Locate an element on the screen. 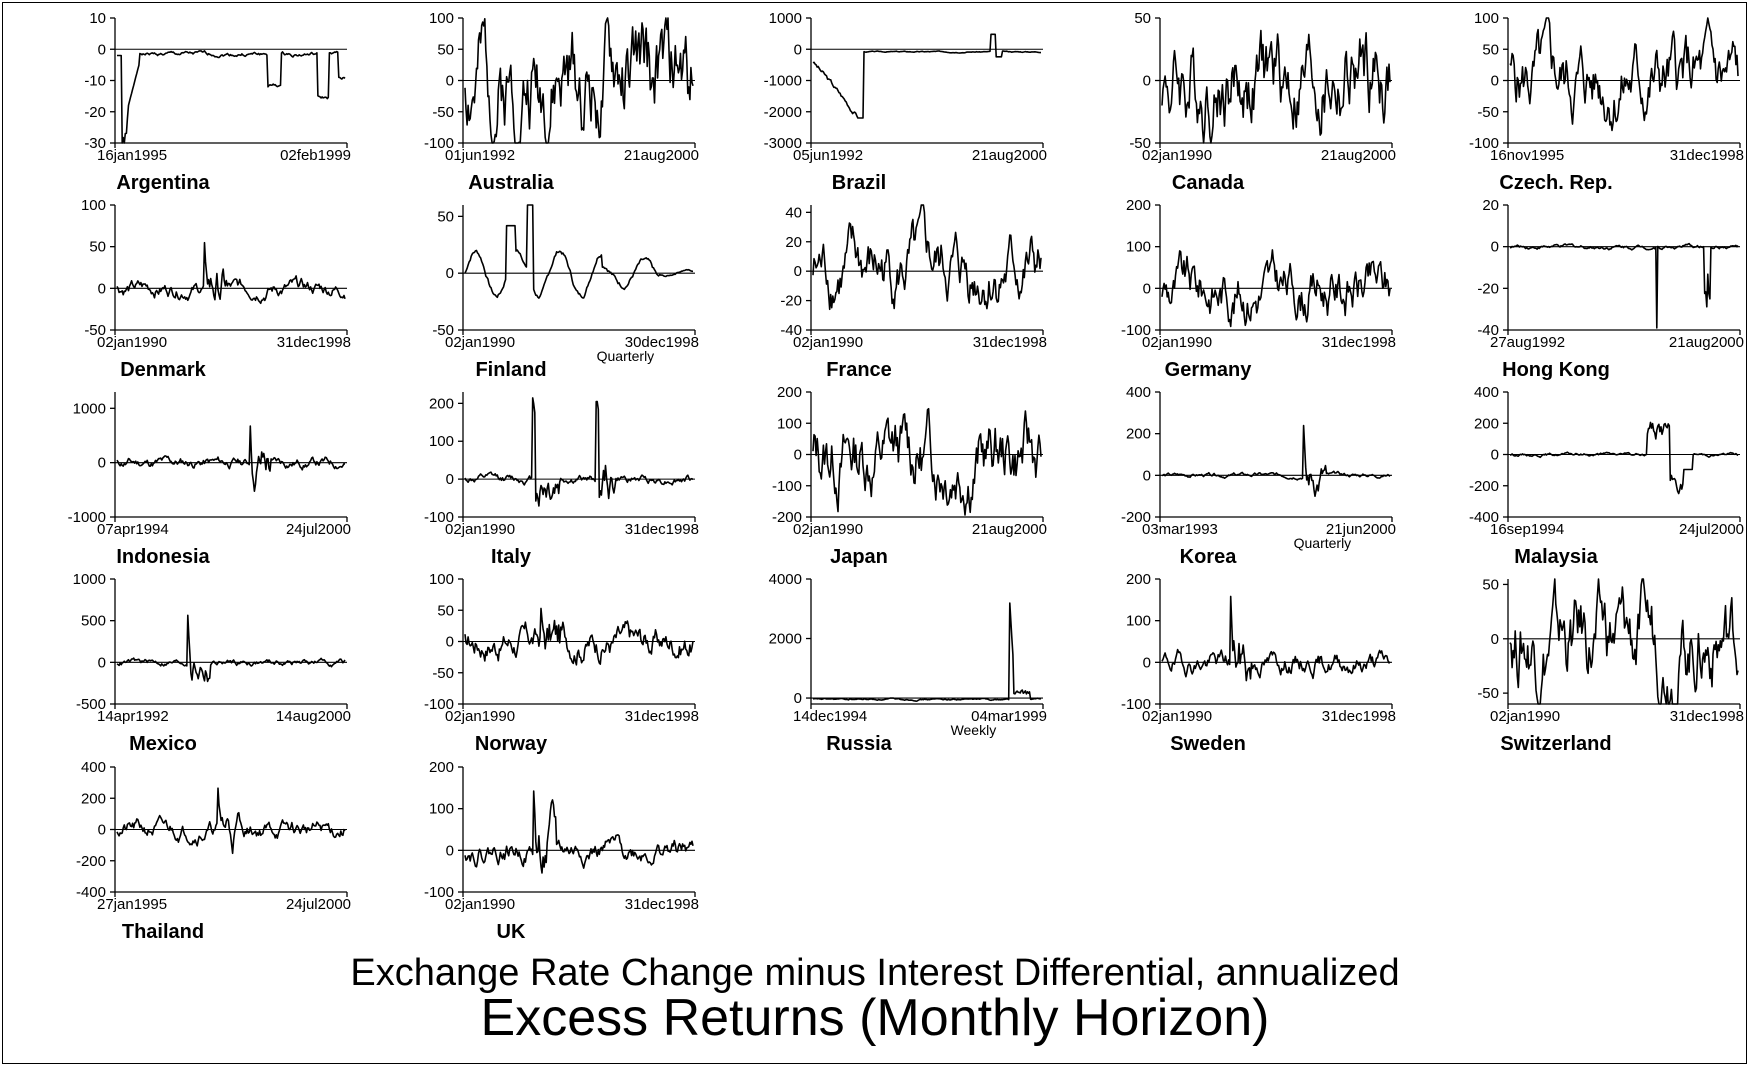  series-line-norway is located at coordinates (579, 636).